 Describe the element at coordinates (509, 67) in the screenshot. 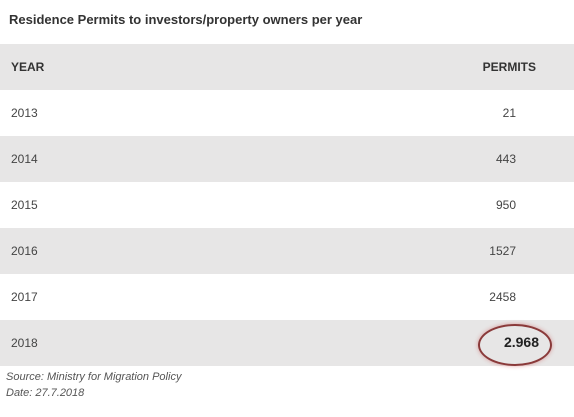

I see `column-header-permits: PERMITS` at that location.